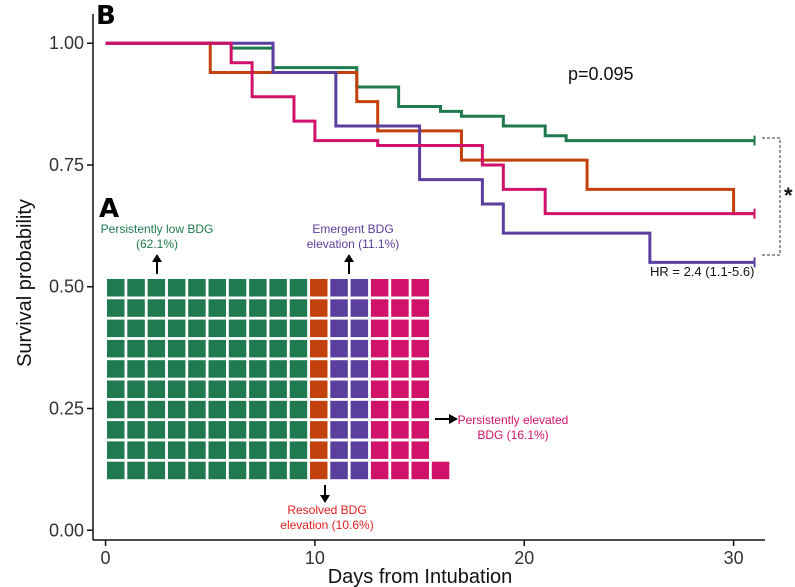 The width and height of the screenshot is (795, 587). Describe the element at coordinates (325, 494) in the screenshot. I see `arrow-resolved` at that location.